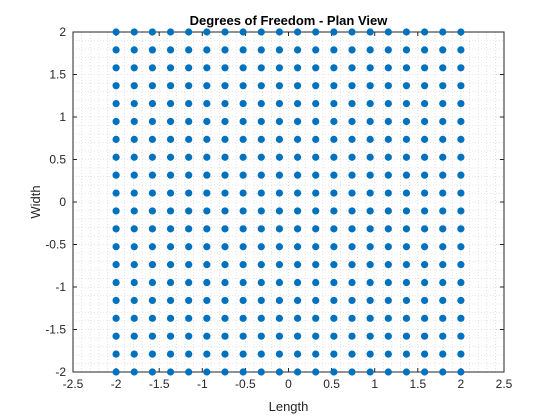 The image size is (560, 420). Describe the element at coordinates (245, 384) in the screenshot. I see `x-tick-label: -0.5` at that location.